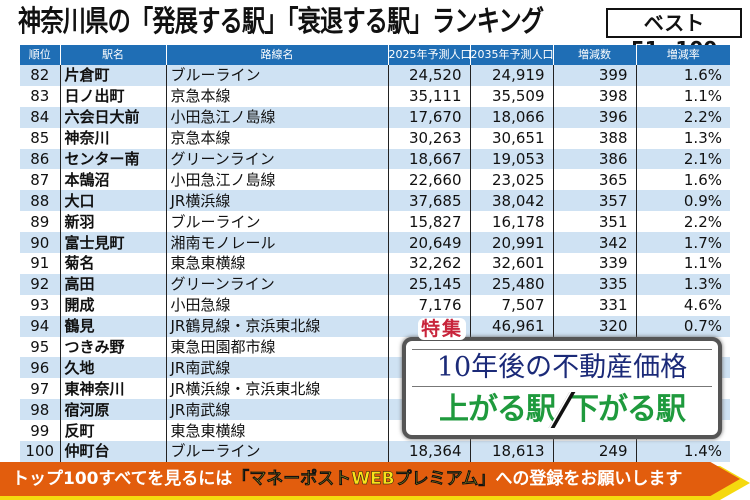 The image size is (750, 500). I want to click on change-cell: 331, so click(594, 305).